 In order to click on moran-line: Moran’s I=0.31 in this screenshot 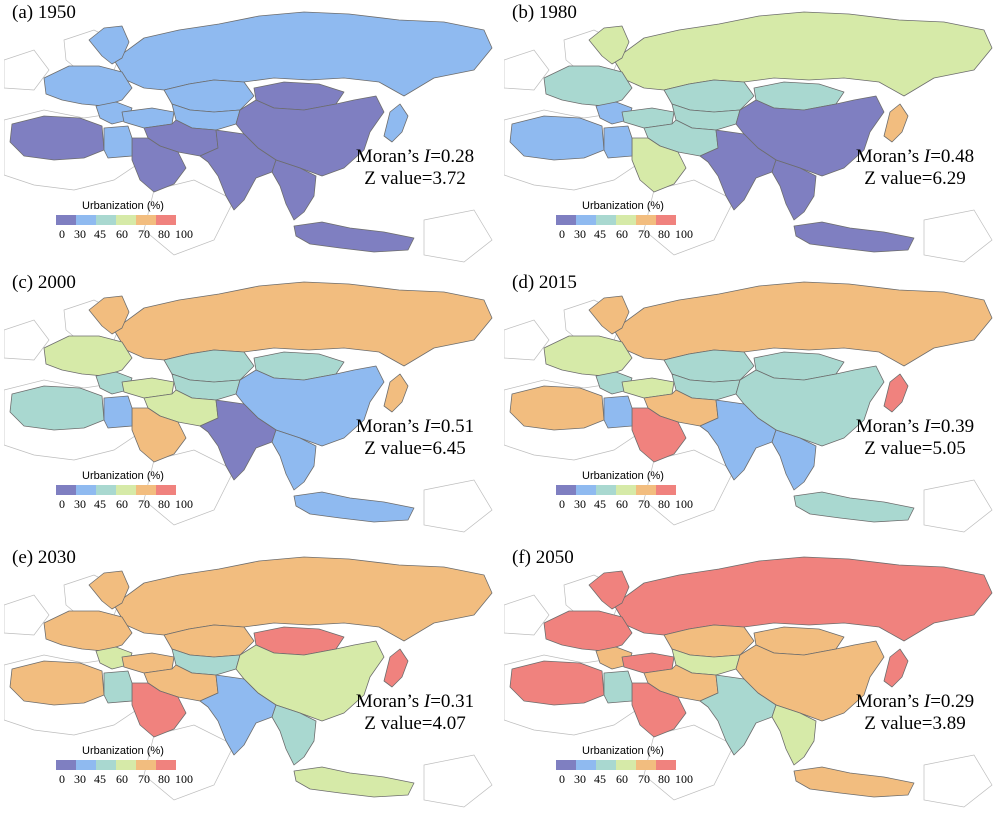, I will do `click(415, 702)`.